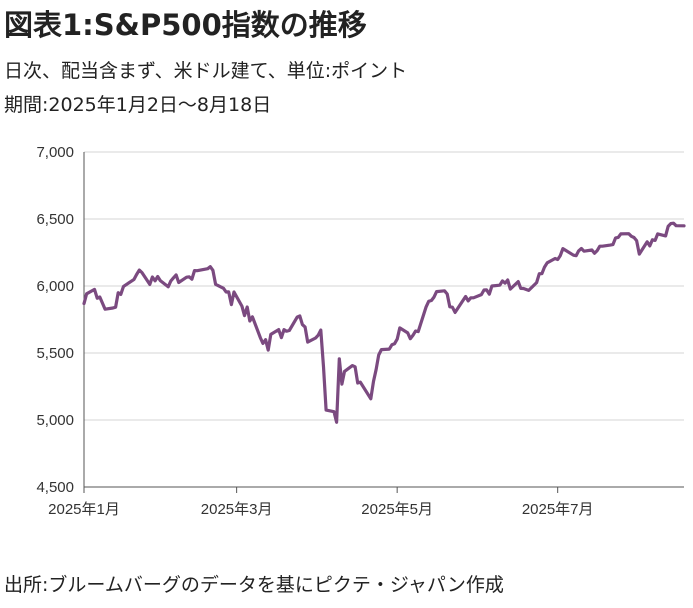 Image resolution: width=693 pixels, height=608 pixels. I want to click on source-note: 出所:ブルームバーグのデータを基にピクテ・ジャパン作成, so click(254, 585).